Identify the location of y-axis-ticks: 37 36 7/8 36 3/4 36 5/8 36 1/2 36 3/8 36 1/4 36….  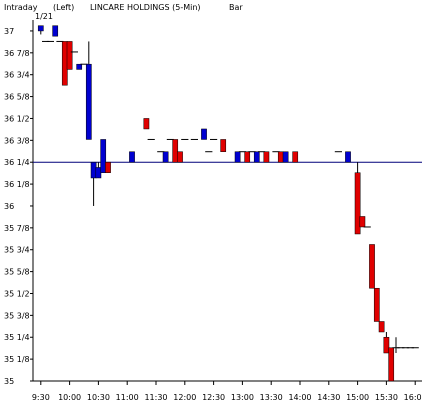
(18, 206).